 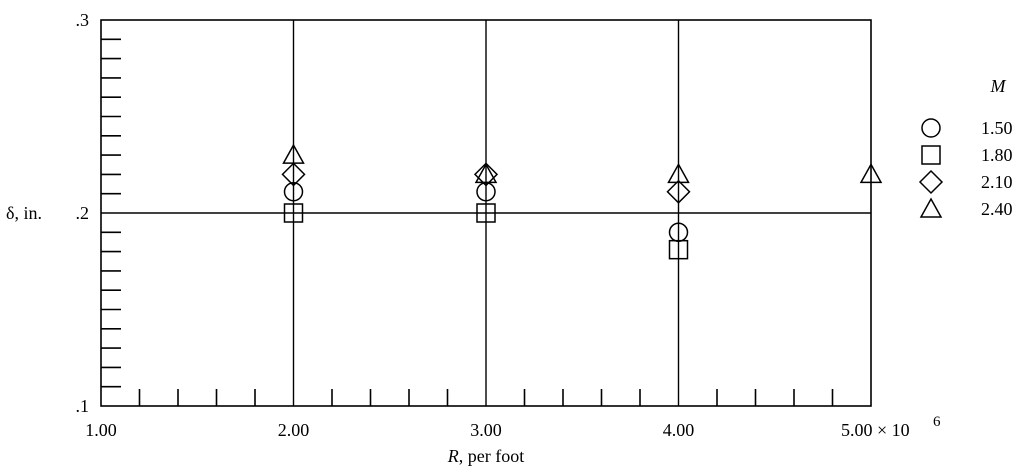 I want to click on x-tick-label: 2.00, so click(x=294, y=430).